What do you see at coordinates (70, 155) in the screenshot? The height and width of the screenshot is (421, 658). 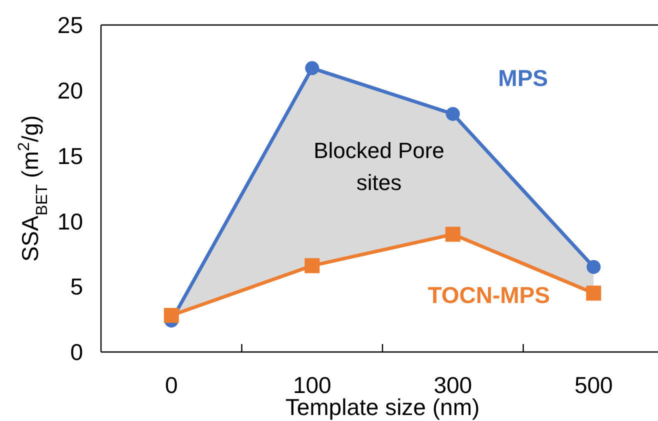 I see `y-tick-label: 15` at bounding box center [70, 155].